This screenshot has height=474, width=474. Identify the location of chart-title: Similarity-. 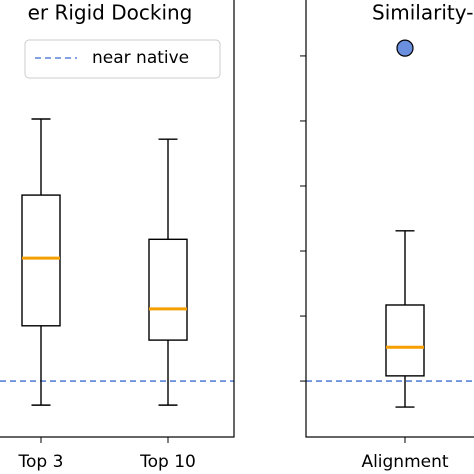
(422, 13).